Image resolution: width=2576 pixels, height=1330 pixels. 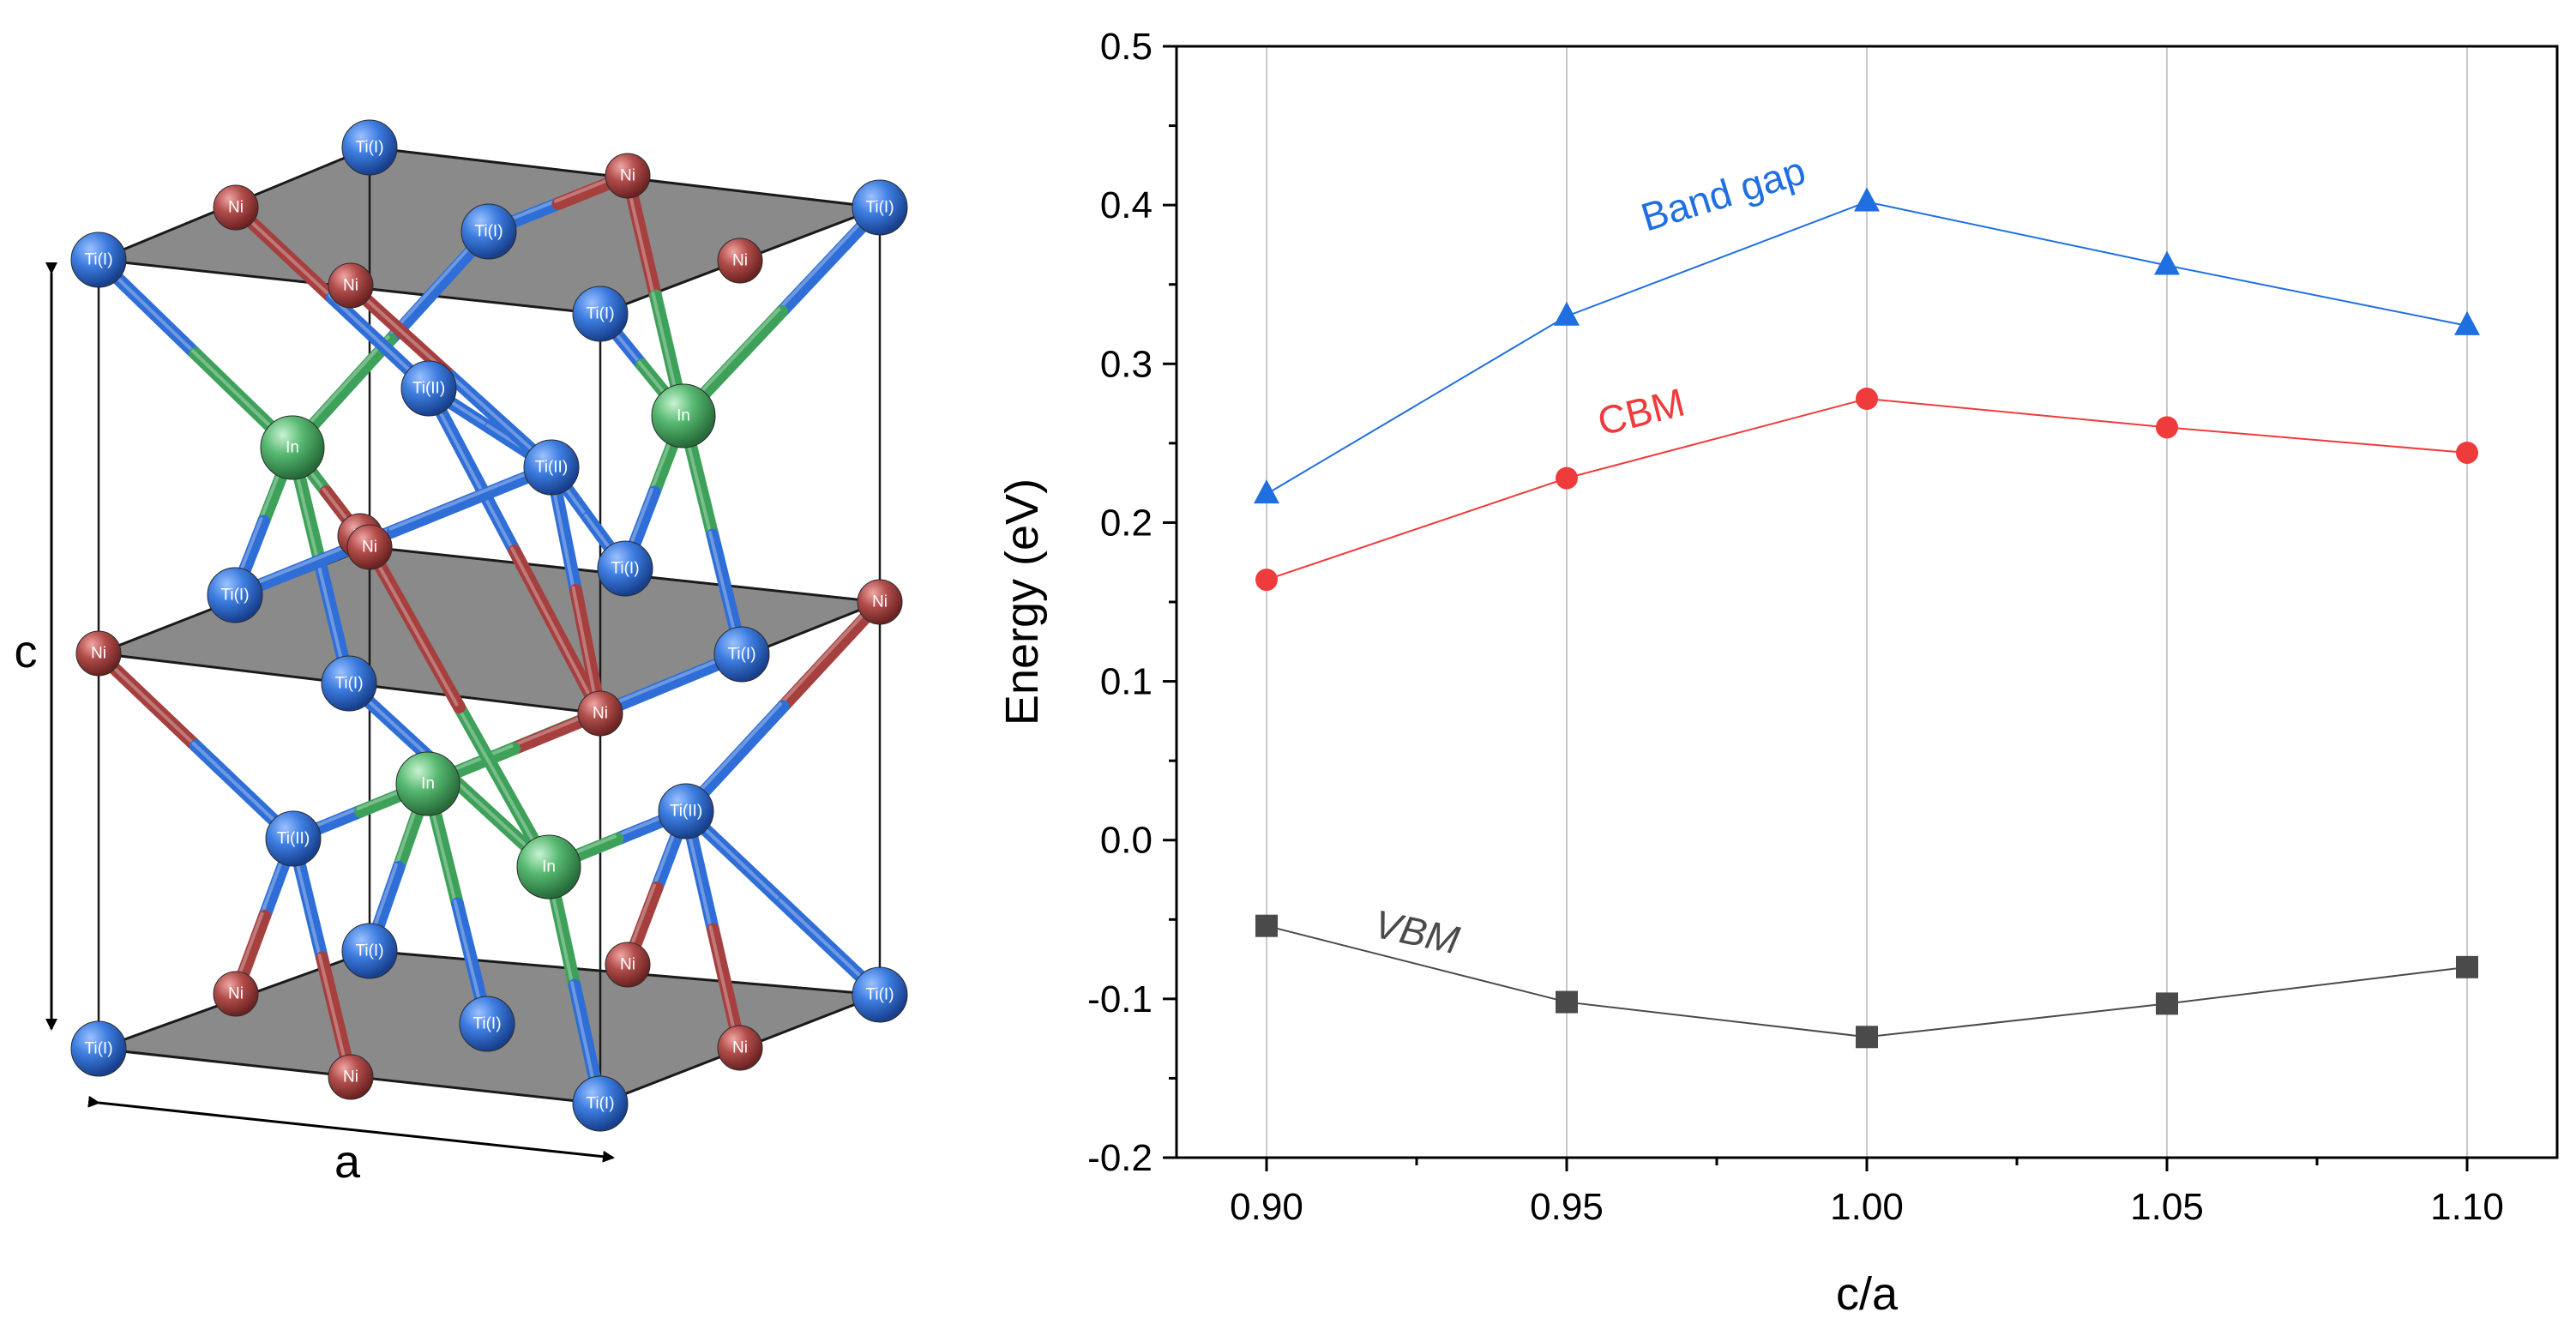 I want to click on series-label-cbm: CBM, so click(x=1641, y=412).